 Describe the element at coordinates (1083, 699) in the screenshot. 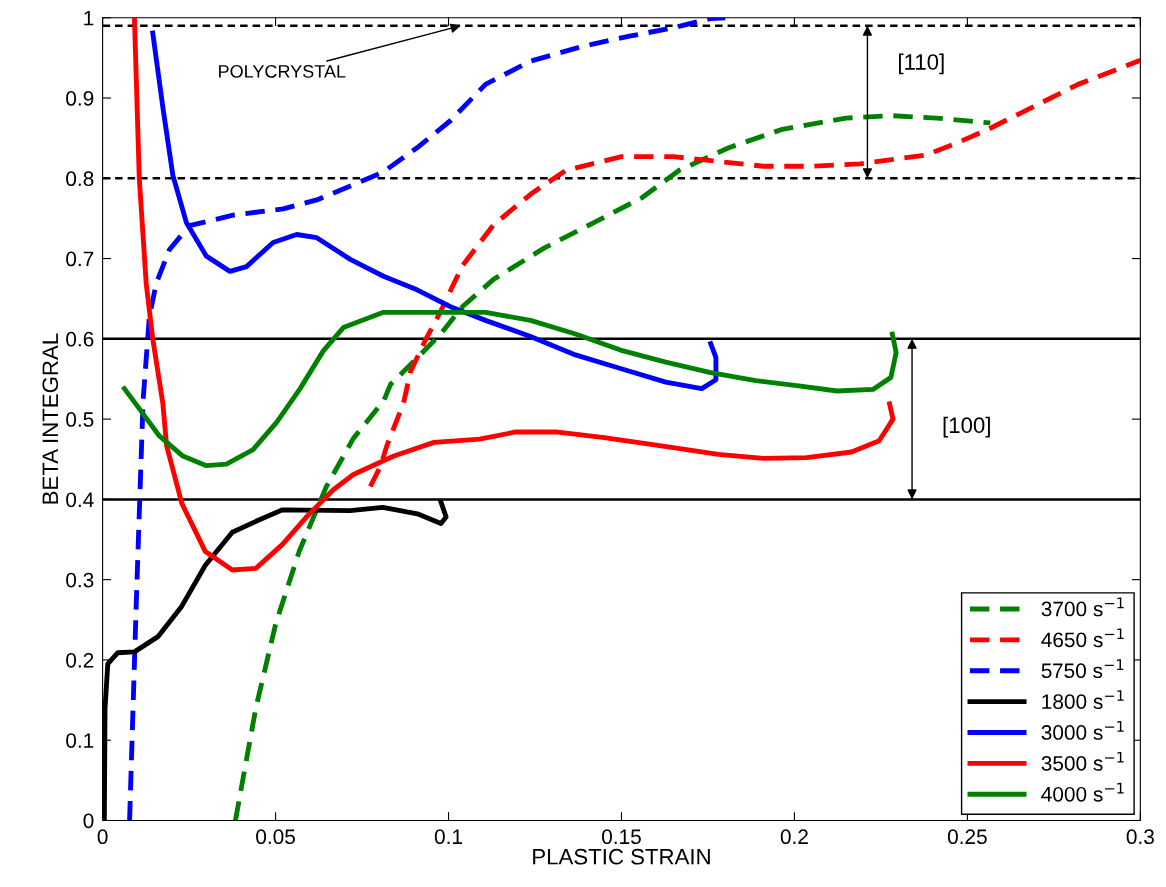

I see `legend-label: 1800 s$^{−1}$` at that location.